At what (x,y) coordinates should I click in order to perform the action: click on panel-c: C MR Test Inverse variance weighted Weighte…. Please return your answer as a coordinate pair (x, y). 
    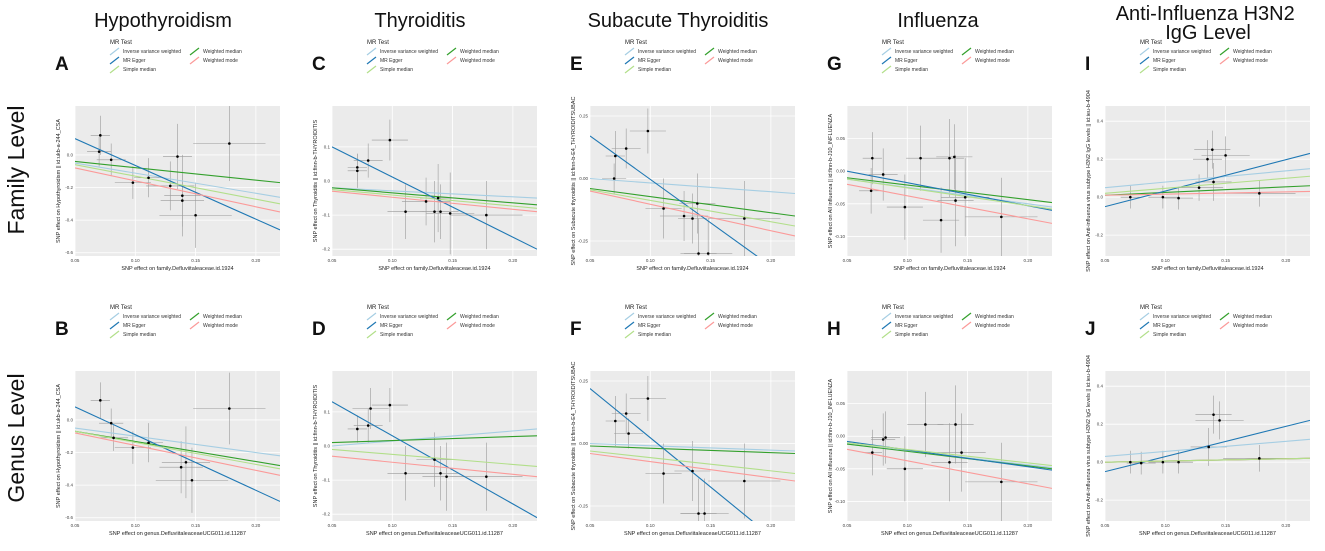
    Looking at the image, I should click on (424, 156).